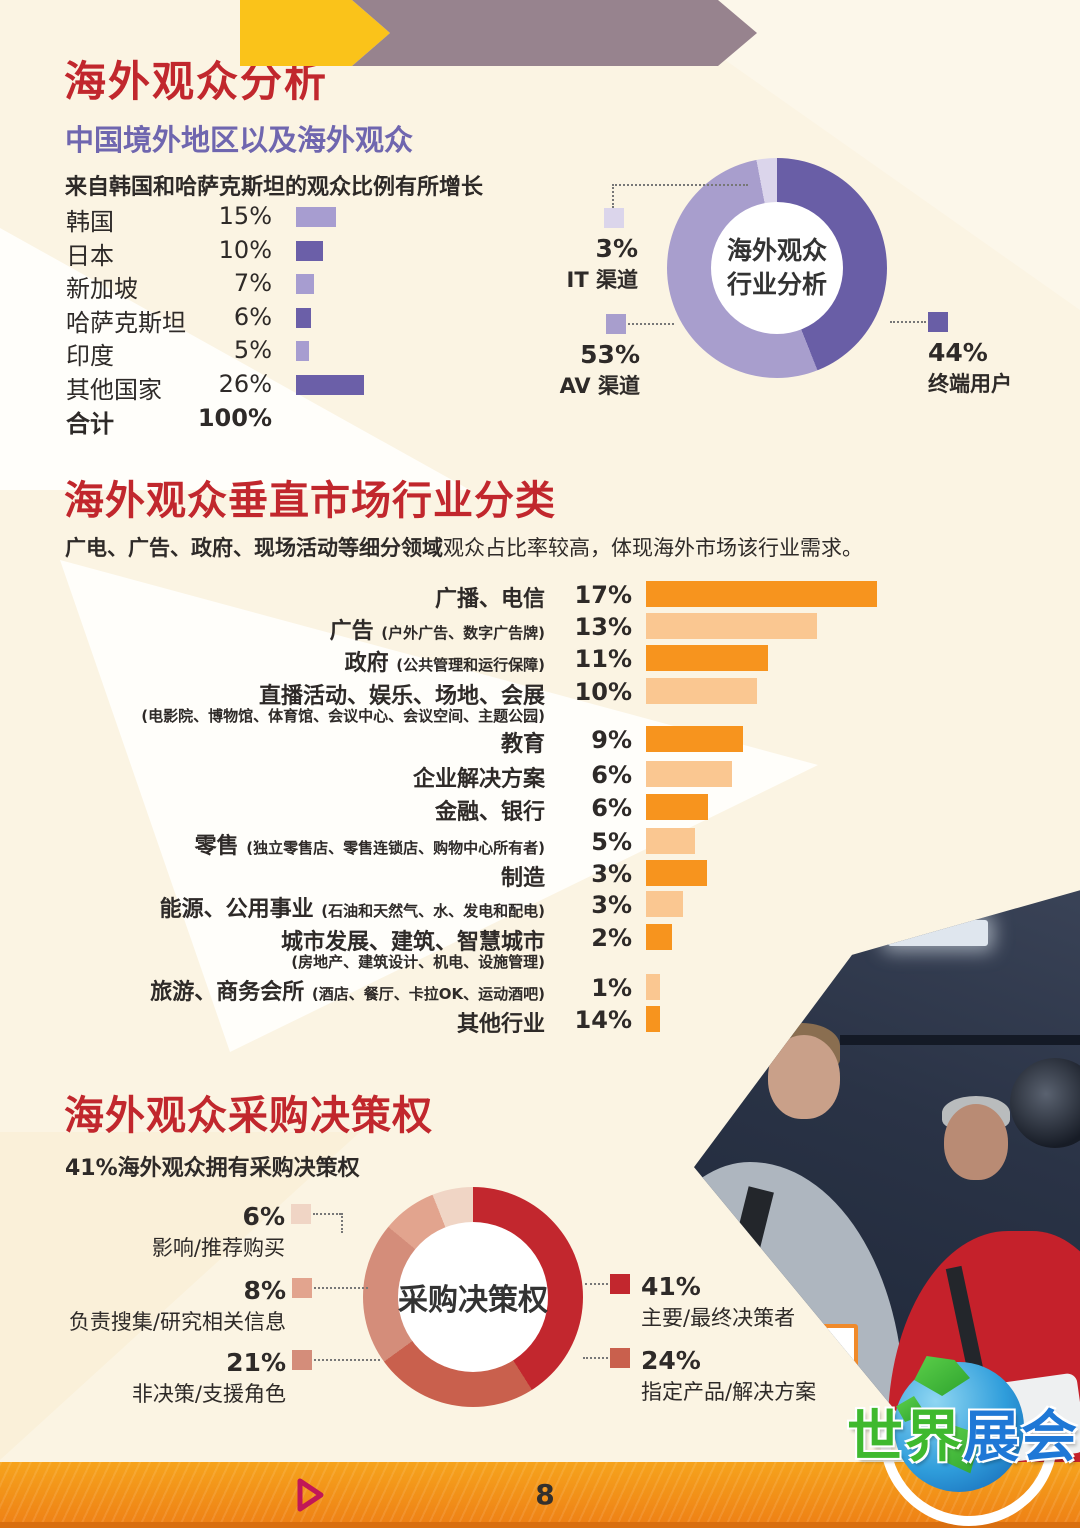 This screenshot has width=1080, height=1528. I want to click on section2-description-bold: 广电、广告、政府、现场活动等细分领域, so click(254, 548).